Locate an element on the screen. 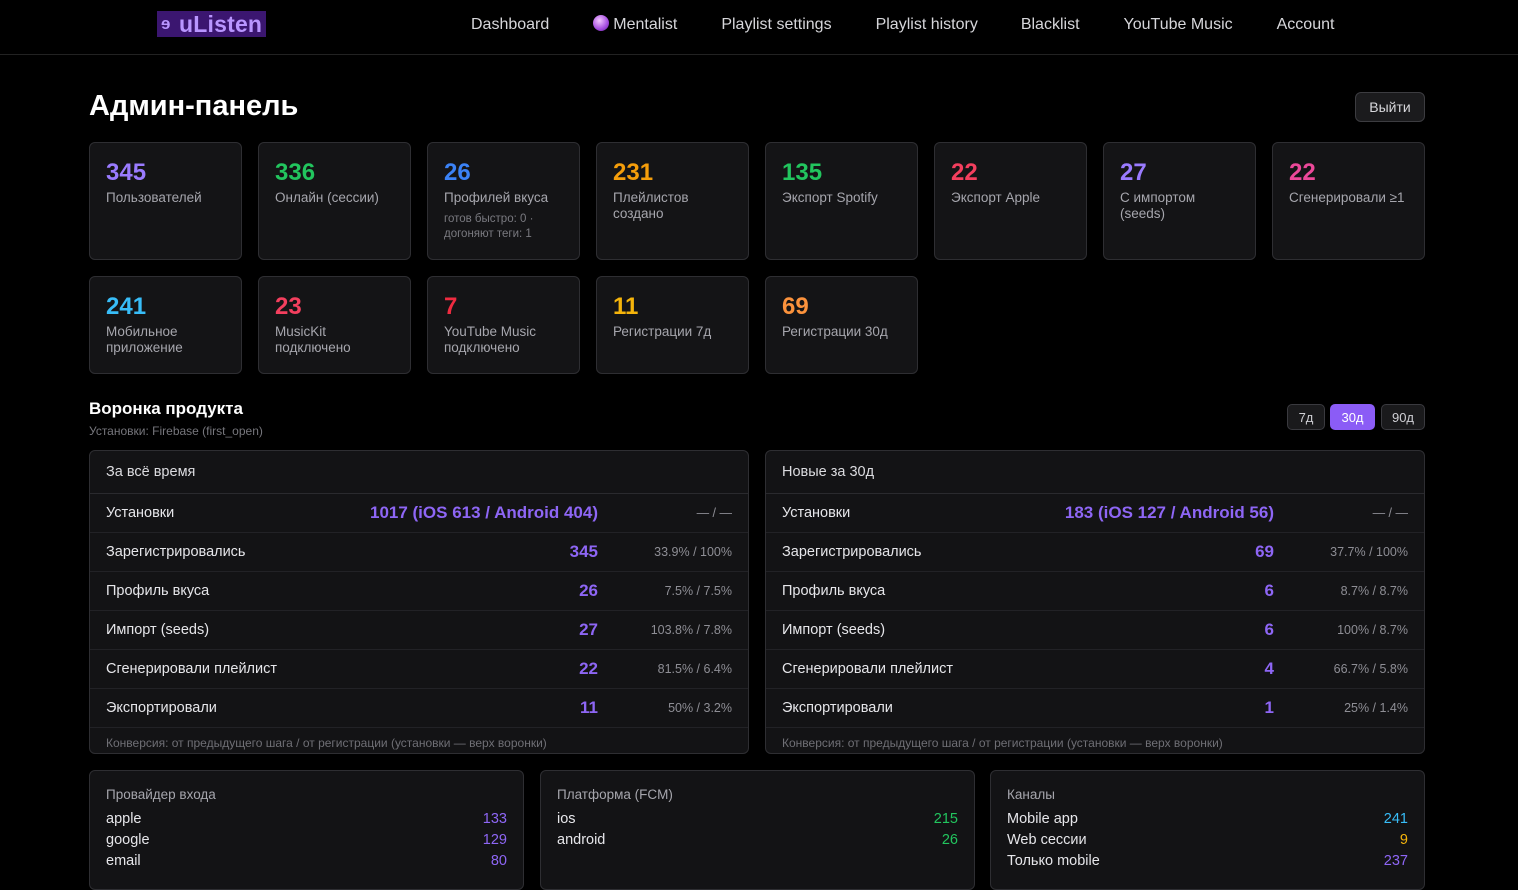 The image size is (1518, 890). funnel-row: Сгенерировали плейлист 4 66.7% / 5.8% is located at coordinates (1095, 669).